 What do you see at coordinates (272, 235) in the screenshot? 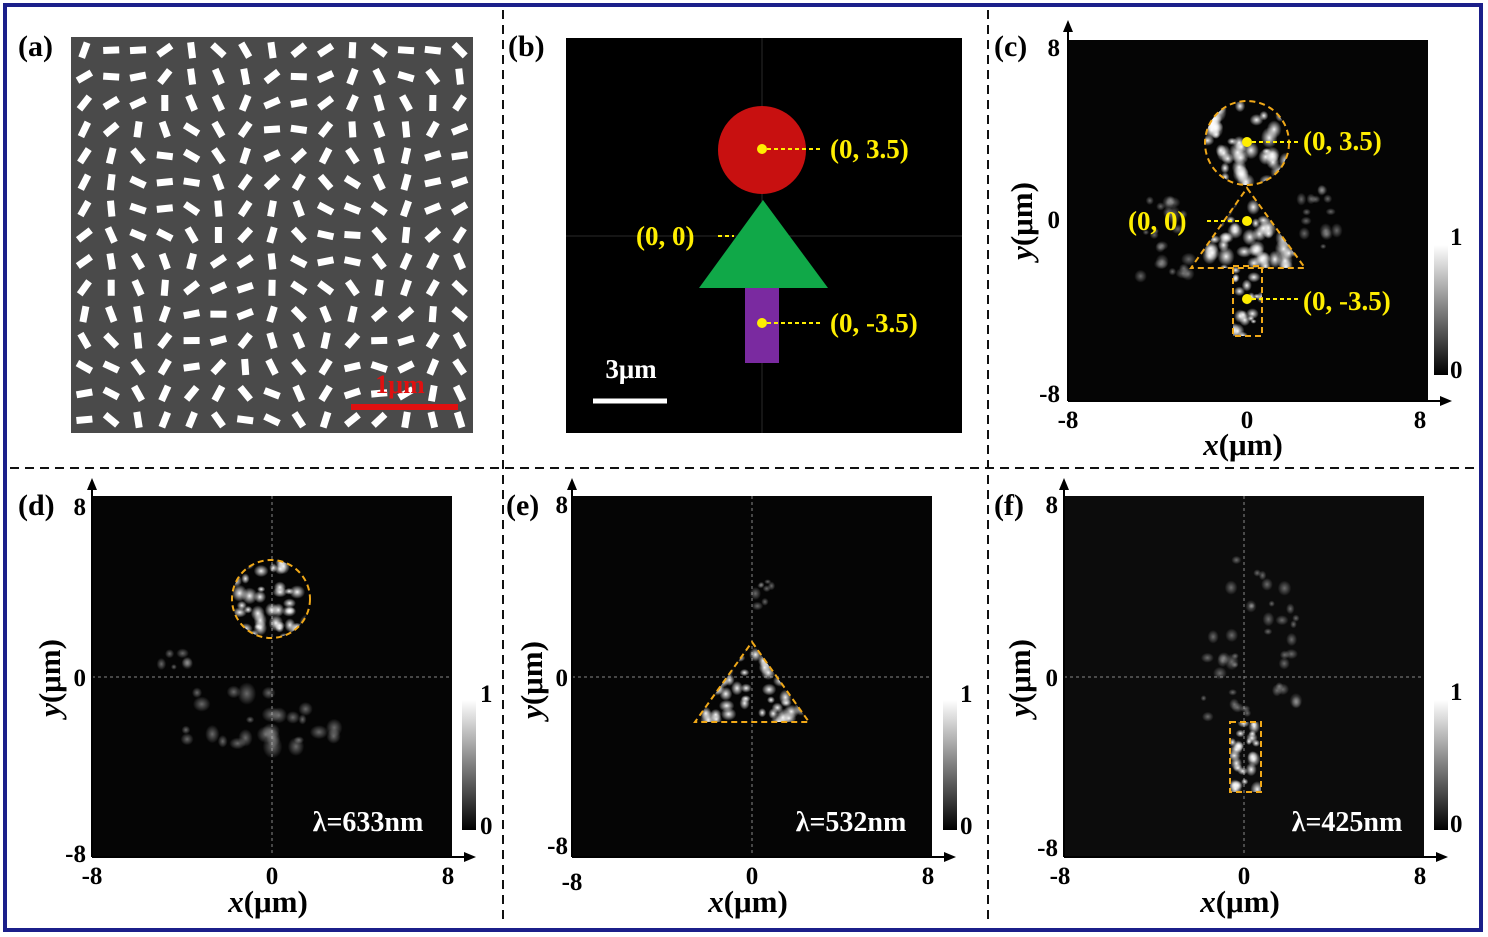
I see `nanopillar-array` at bounding box center [272, 235].